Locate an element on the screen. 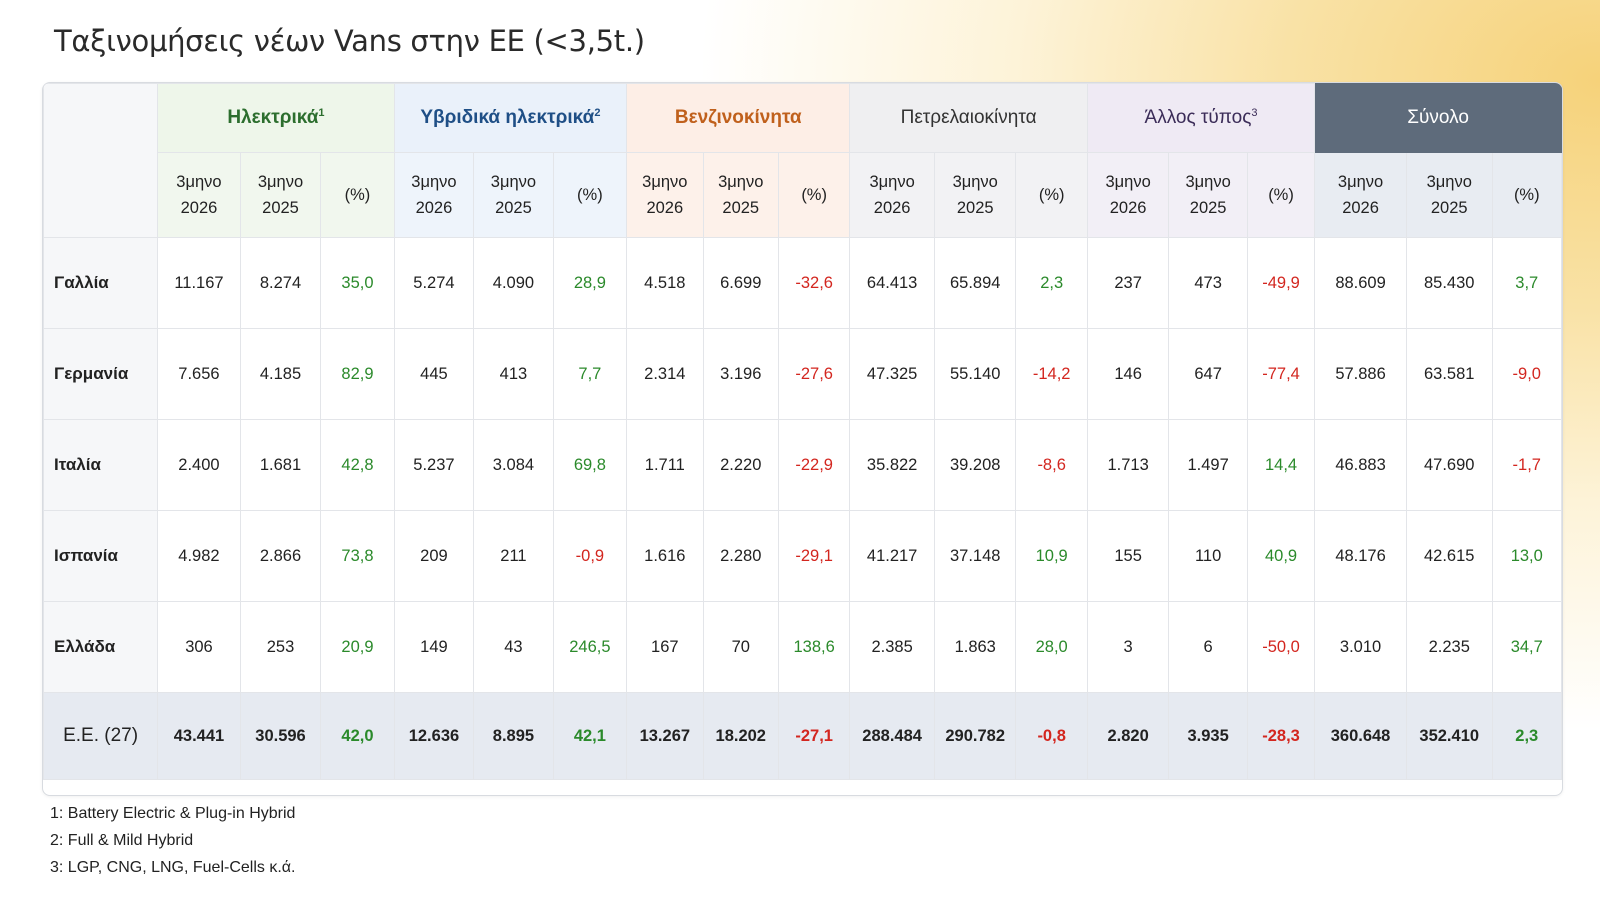 Image resolution: width=1600 pixels, height=900 pixels. value-cell: 1.616 is located at coordinates (665, 556).